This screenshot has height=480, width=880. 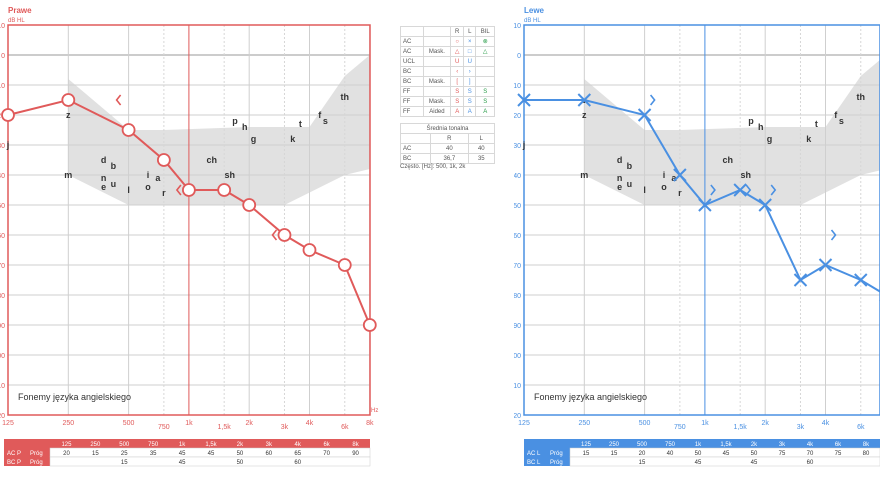 I want to click on legend-cell: A, so click(x=485, y=111).